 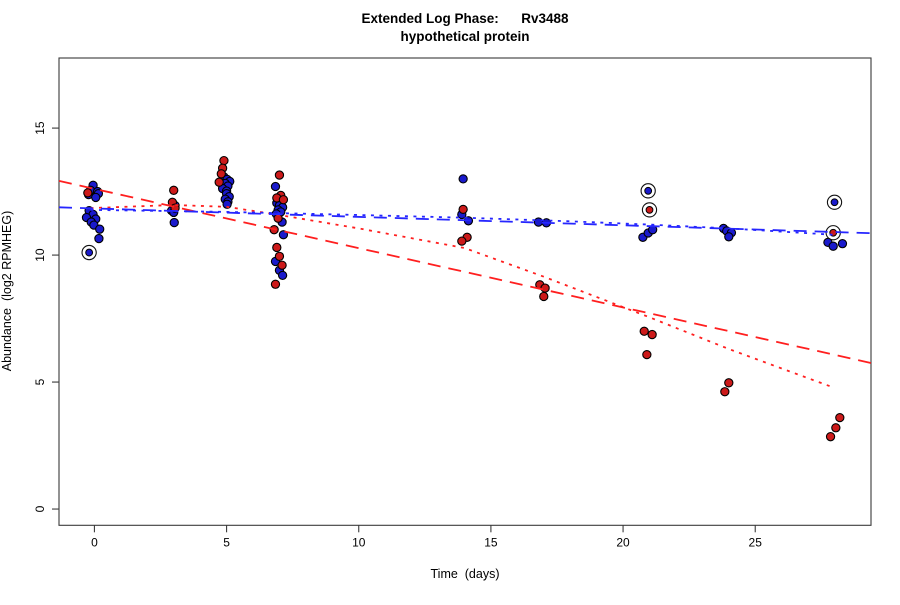 I want to click on x-tick-label: 15, so click(x=491, y=542).